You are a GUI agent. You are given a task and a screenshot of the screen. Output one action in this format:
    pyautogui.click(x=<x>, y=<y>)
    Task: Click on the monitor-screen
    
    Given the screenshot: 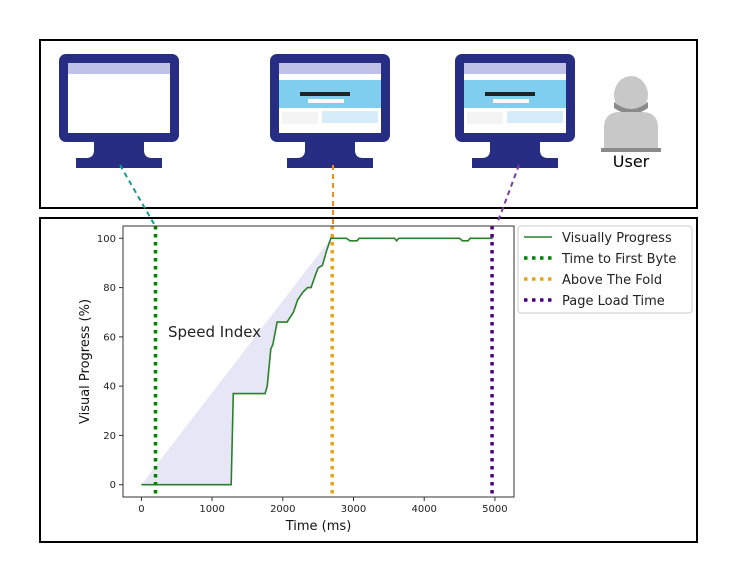 What is the action you would take?
    pyautogui.click(x=119, y=98)
    